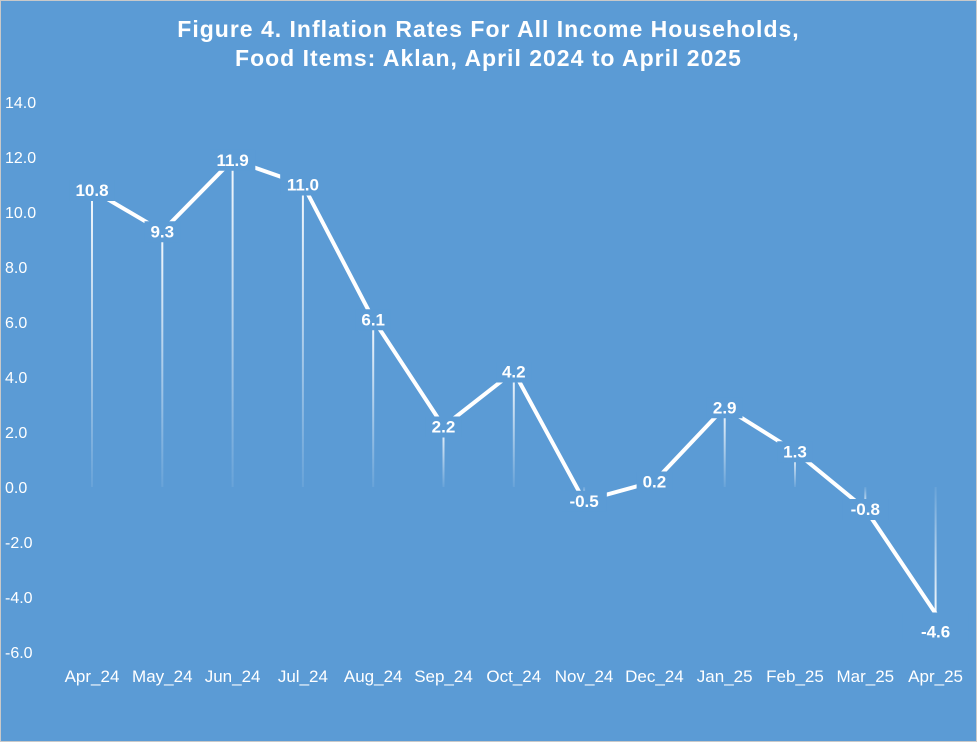 The width and height of the screenshot is (977, 742). I want to click on x-tick-label: Oct_24, so click(513, 676).